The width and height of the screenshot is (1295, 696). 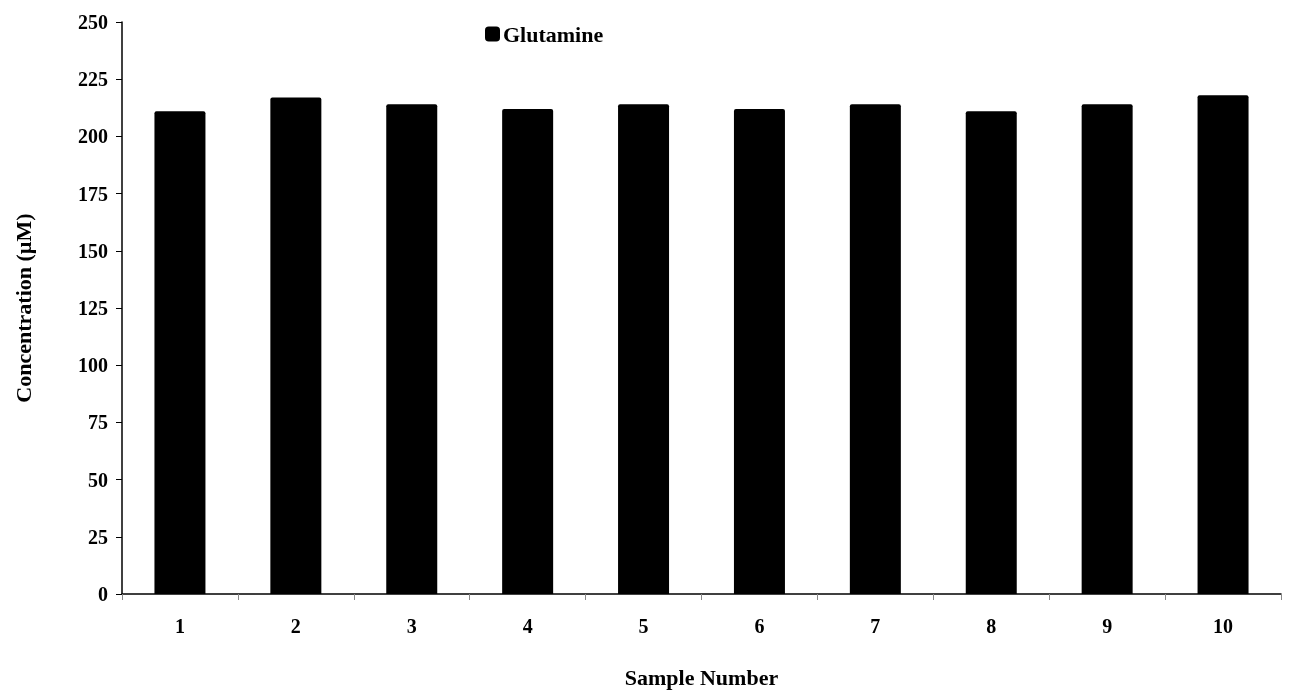 What do you see at coordinates (527, 626) in the screenshot?
I see `x-tick-label: 4` at bounding box center [527, 626].